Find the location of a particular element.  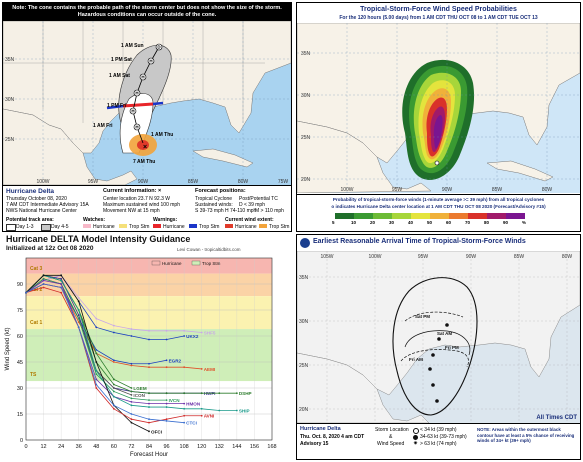

lat-label: 35N is located at coordinates (10, 60).